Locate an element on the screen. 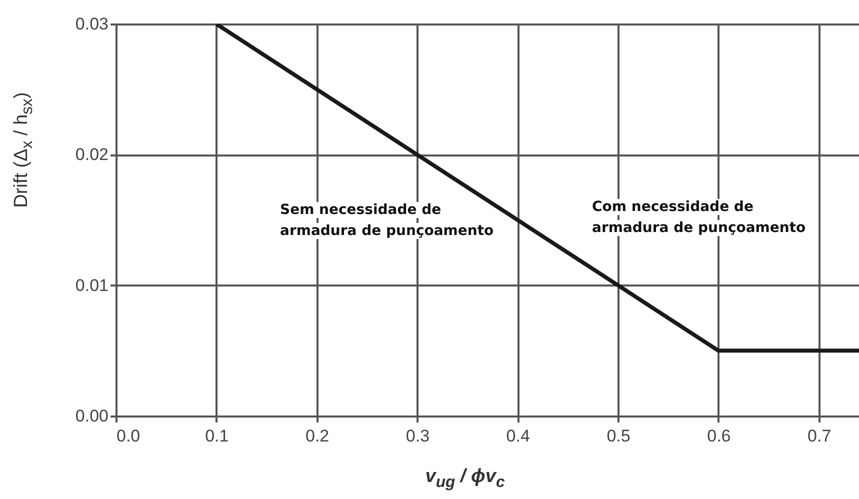  x-tick-label: 0.7 is located at coordinates (820, 436).